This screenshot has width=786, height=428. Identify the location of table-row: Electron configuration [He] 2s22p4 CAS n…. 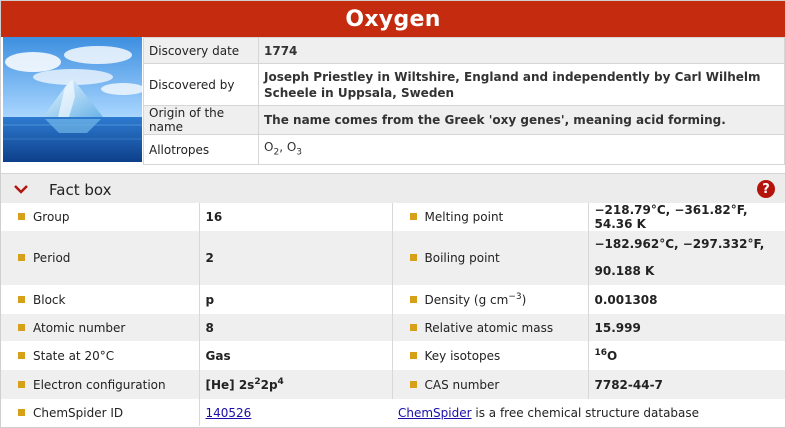
(393, 384).